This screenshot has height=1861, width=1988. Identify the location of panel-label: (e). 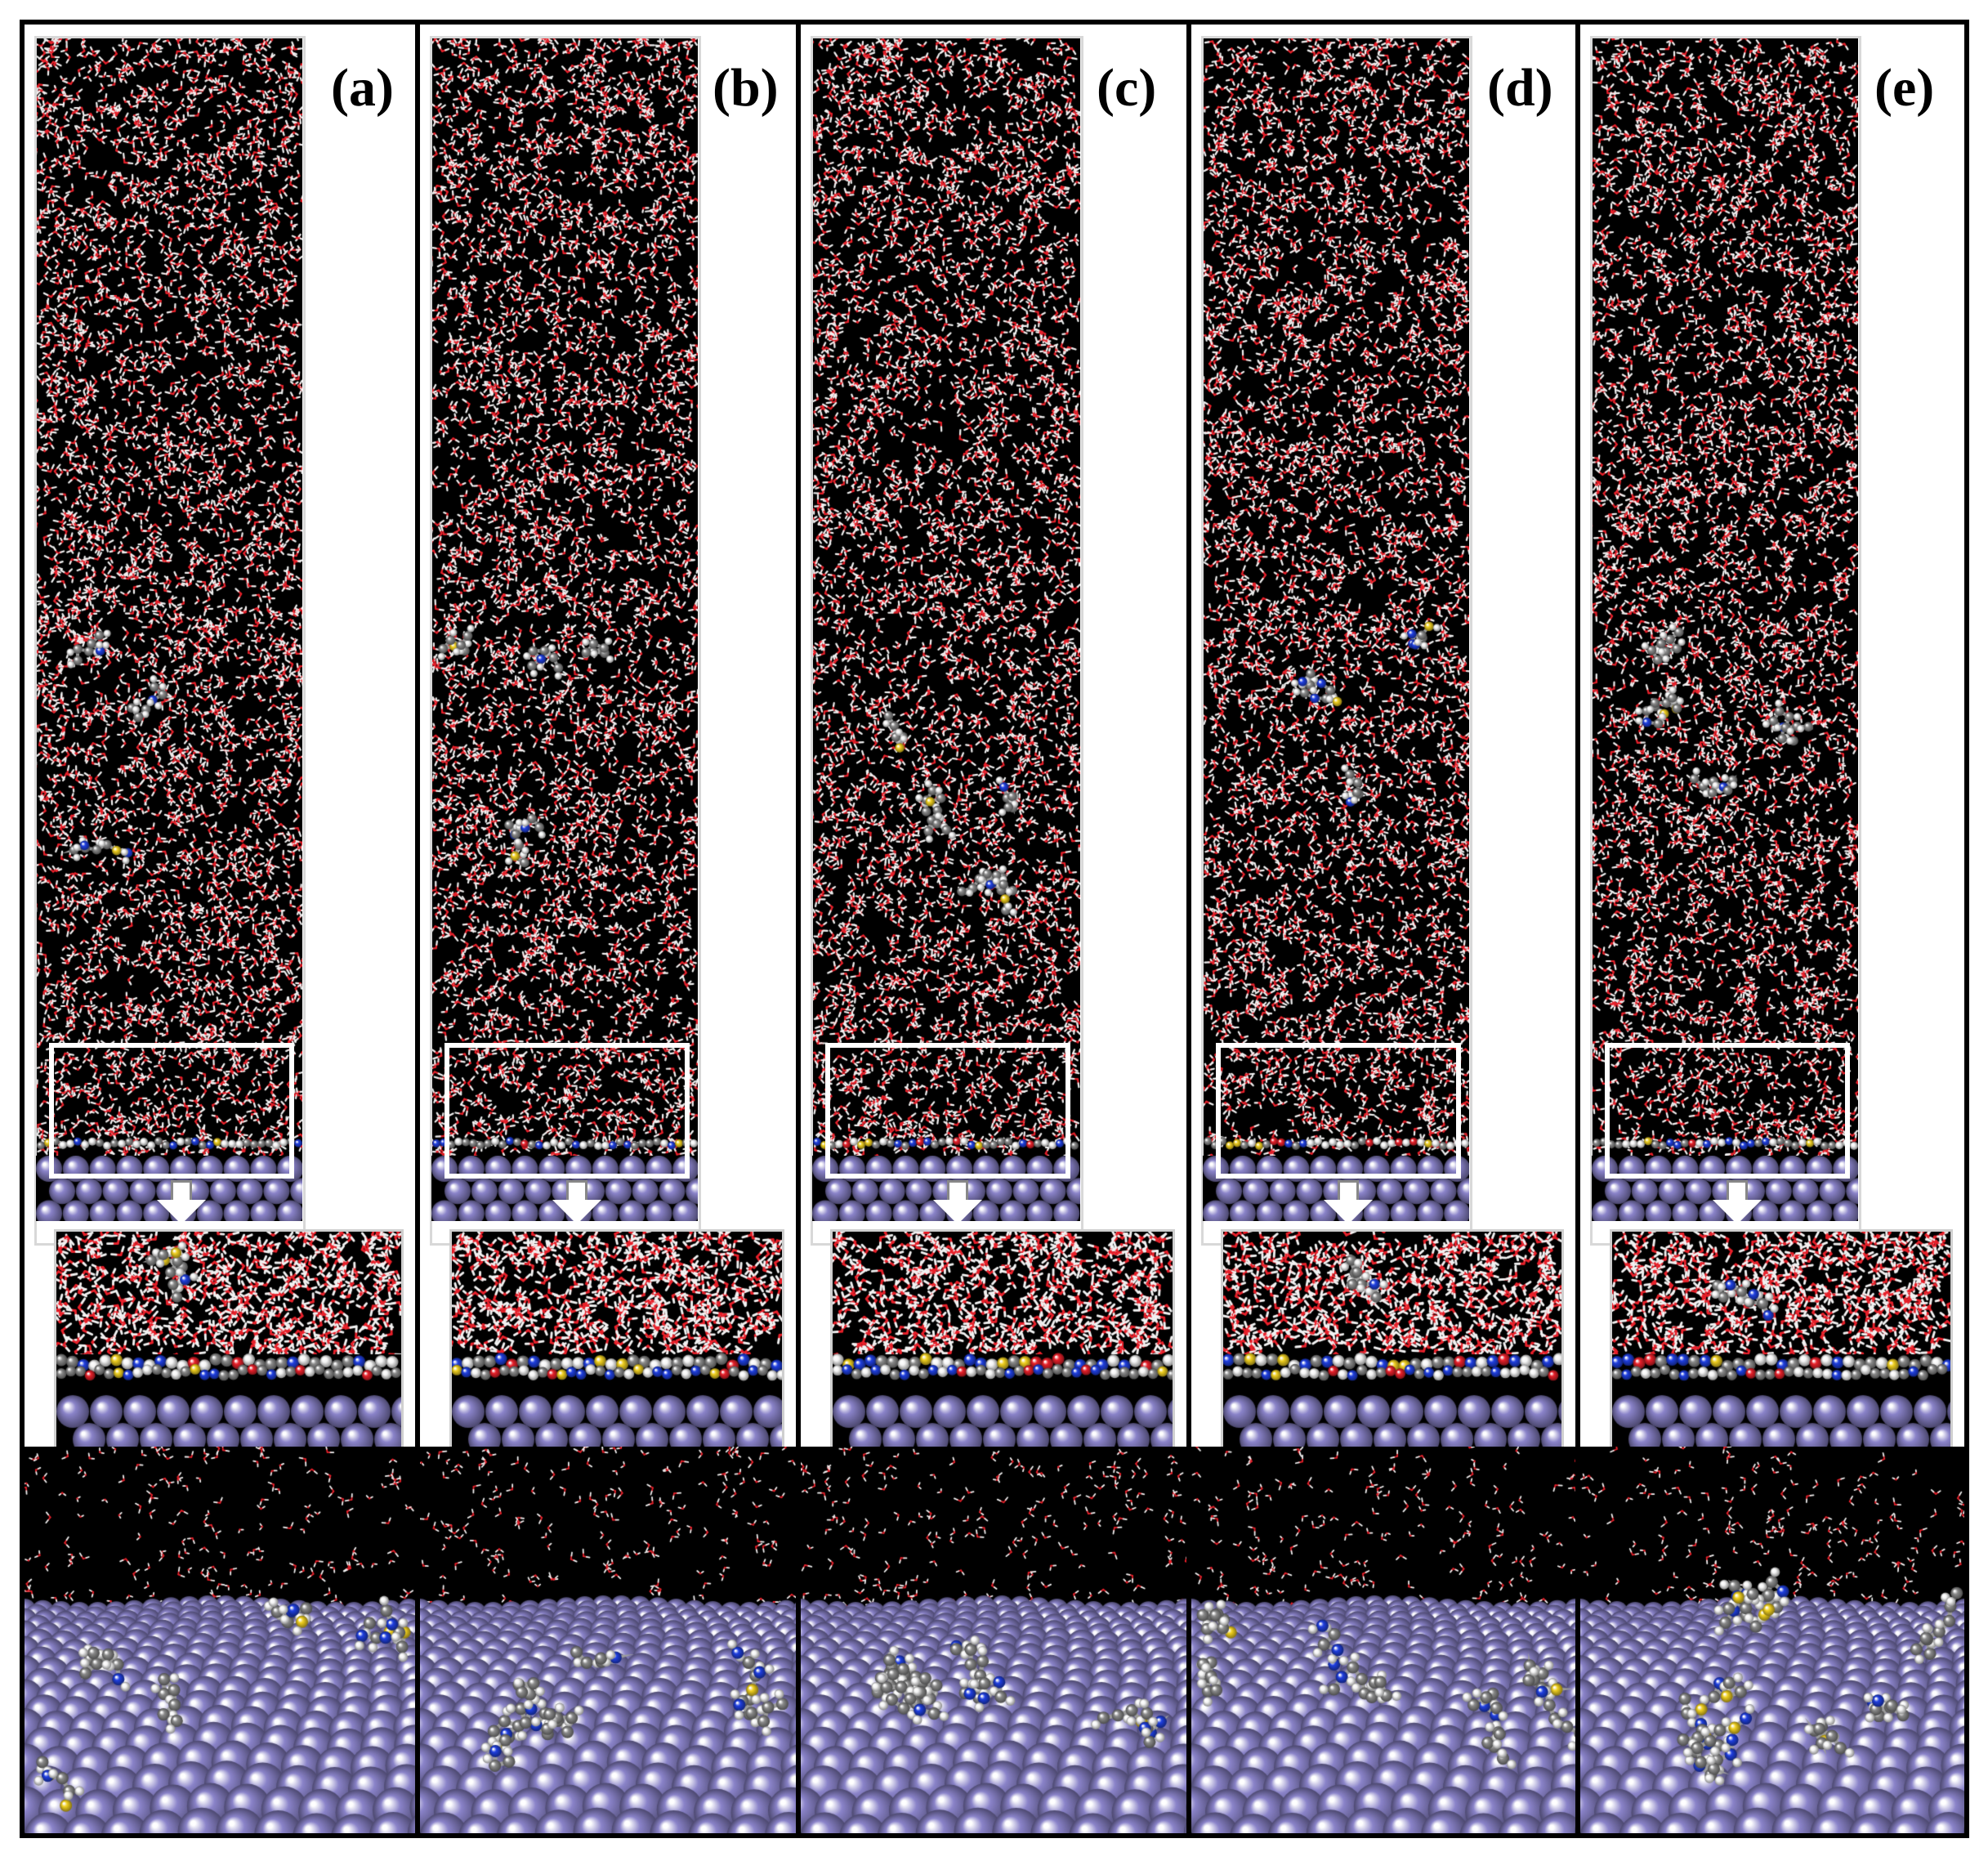
(1904, 88).